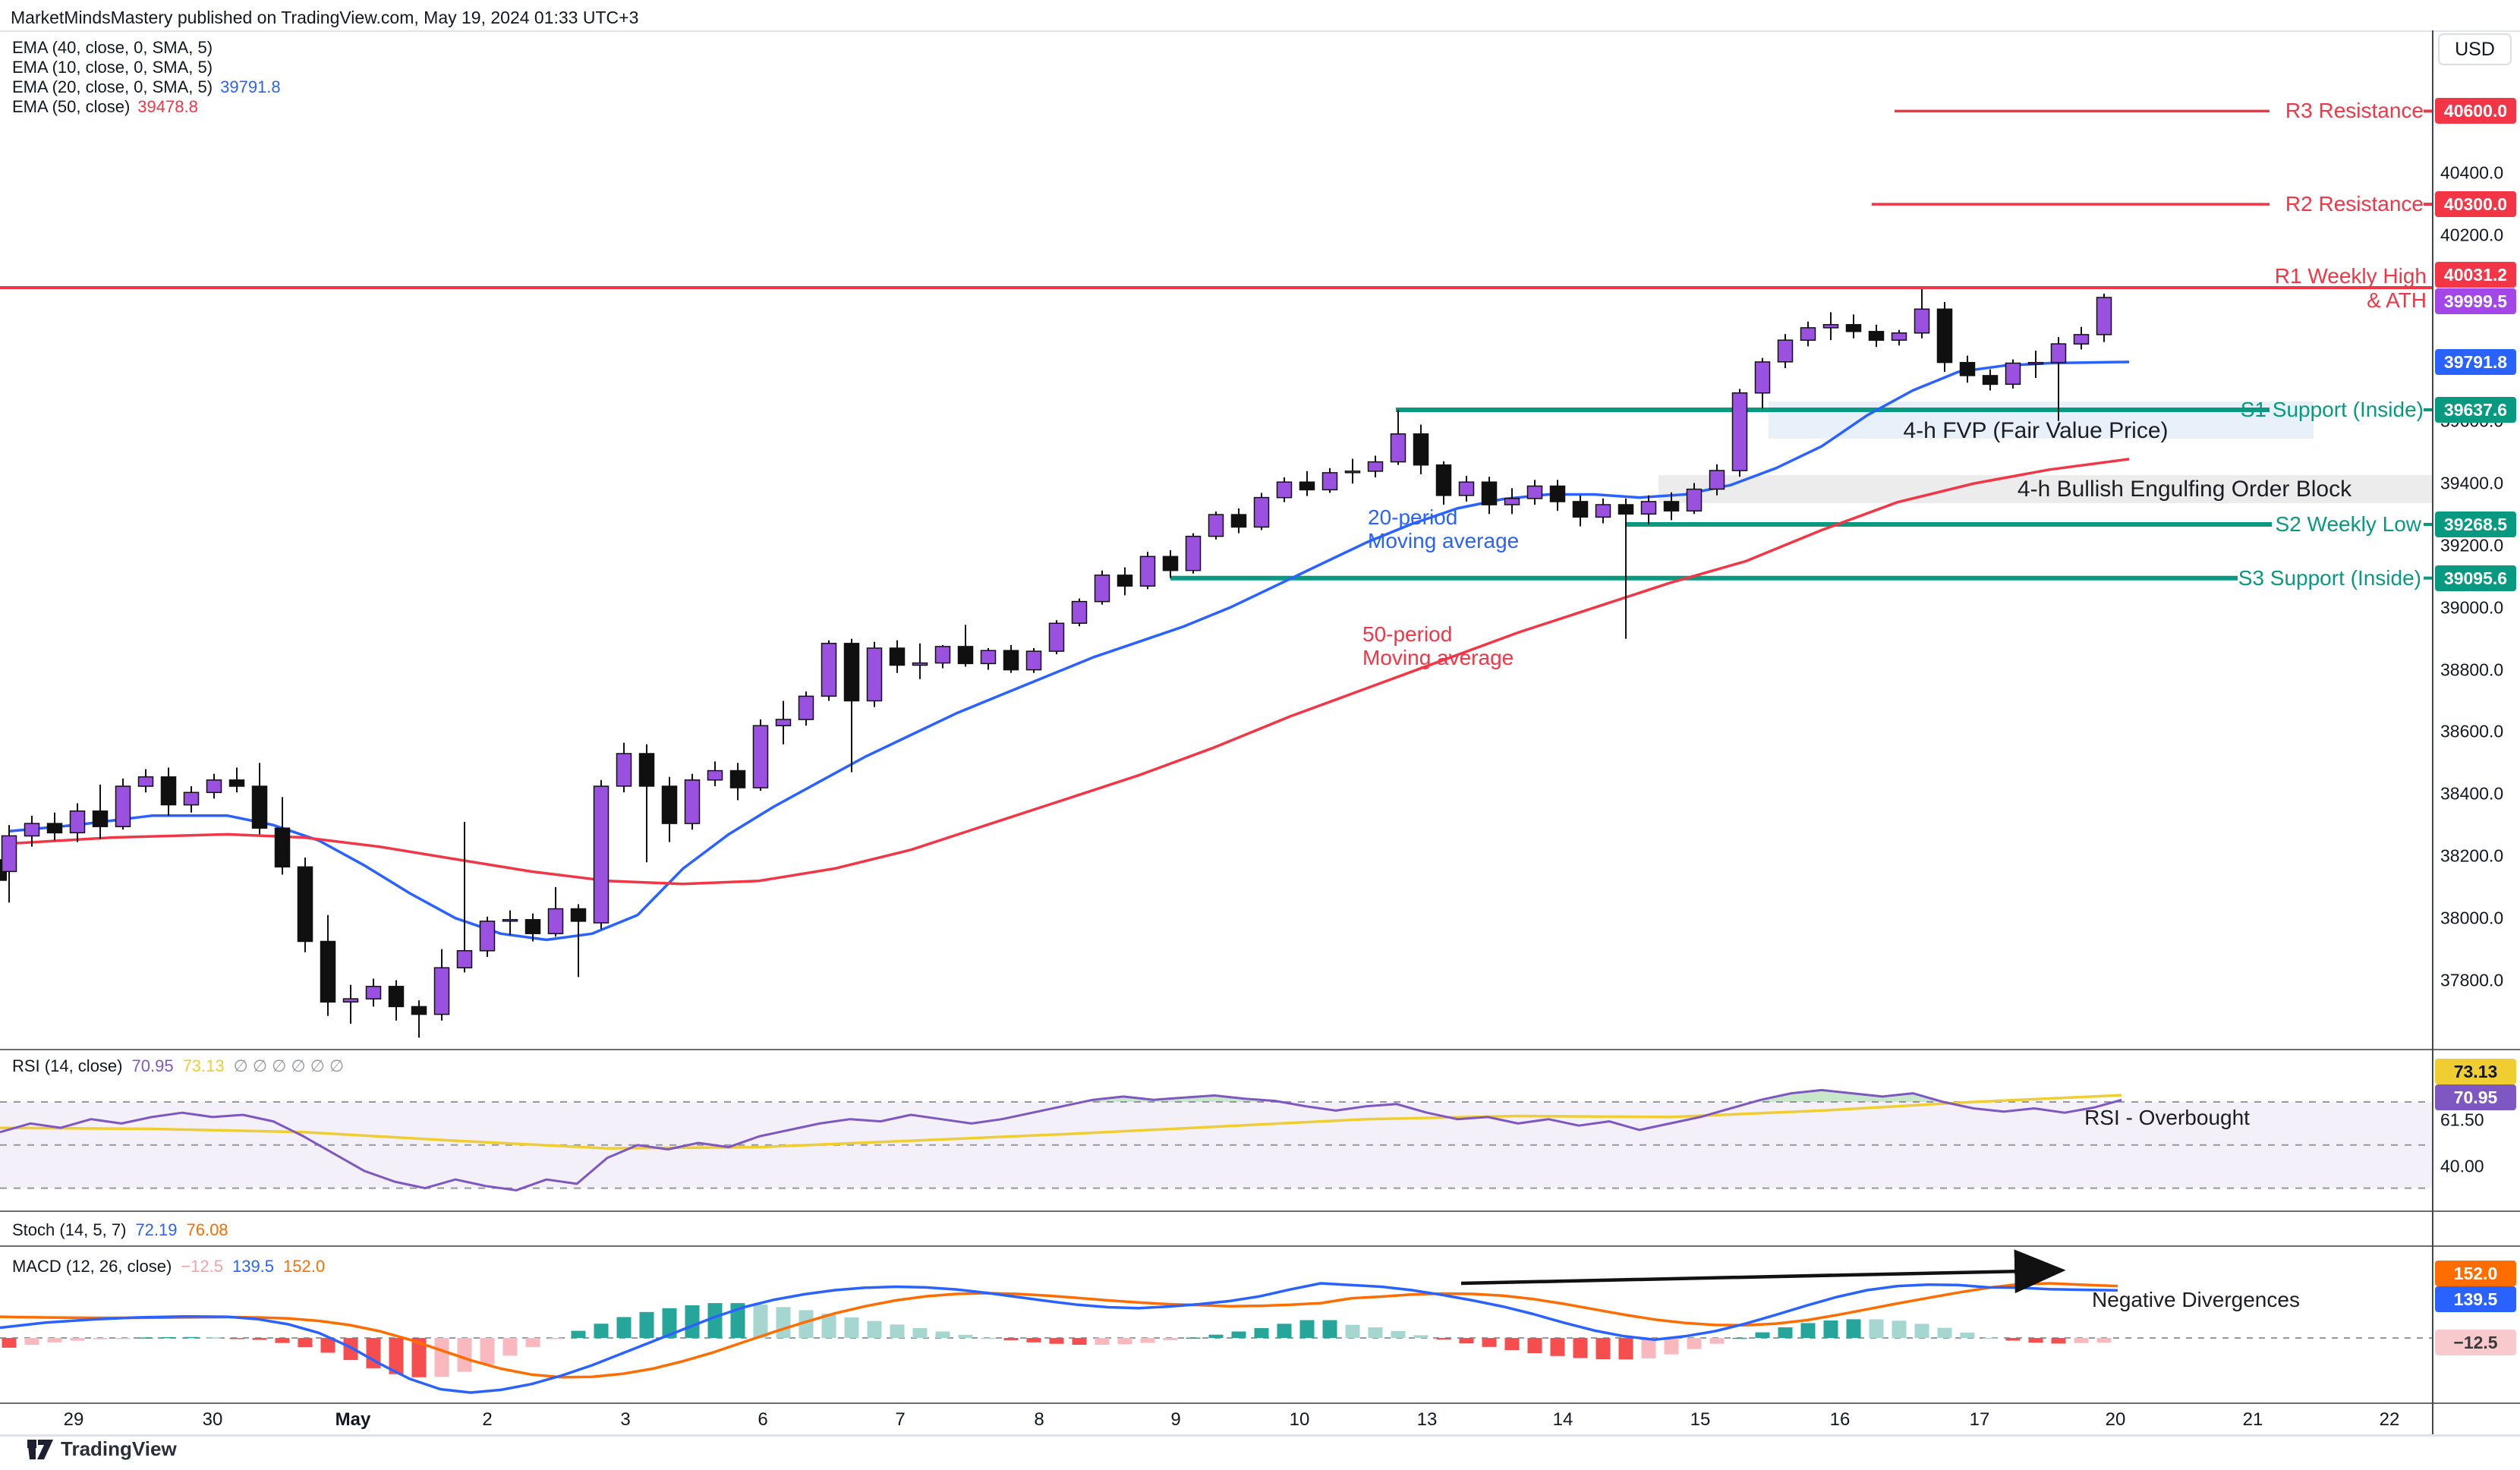 The image size is (2520, 1470). Describe the element at coordinates (2332, 409) in the screenshot. I see `s1-support-label: S1 Support (Inside)` at that location.